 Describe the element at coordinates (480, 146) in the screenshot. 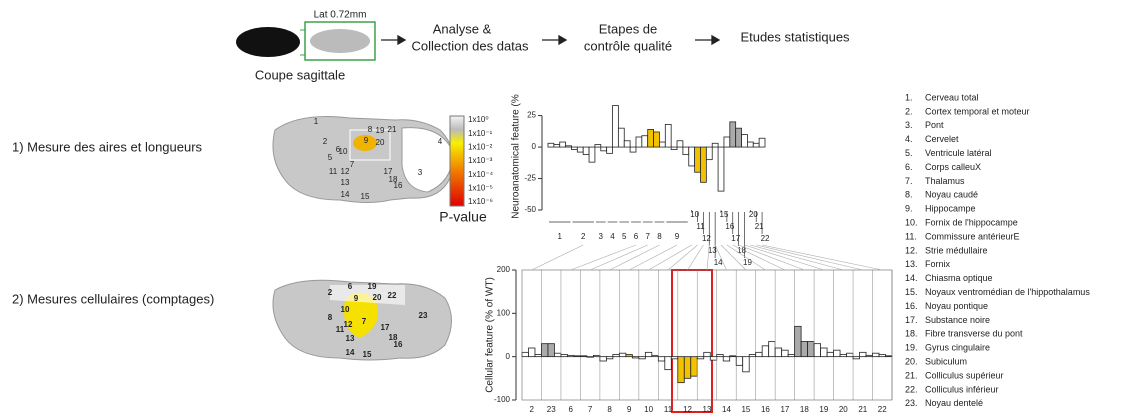

I see `colorbar-tick: 1x10⁻²` at that location.